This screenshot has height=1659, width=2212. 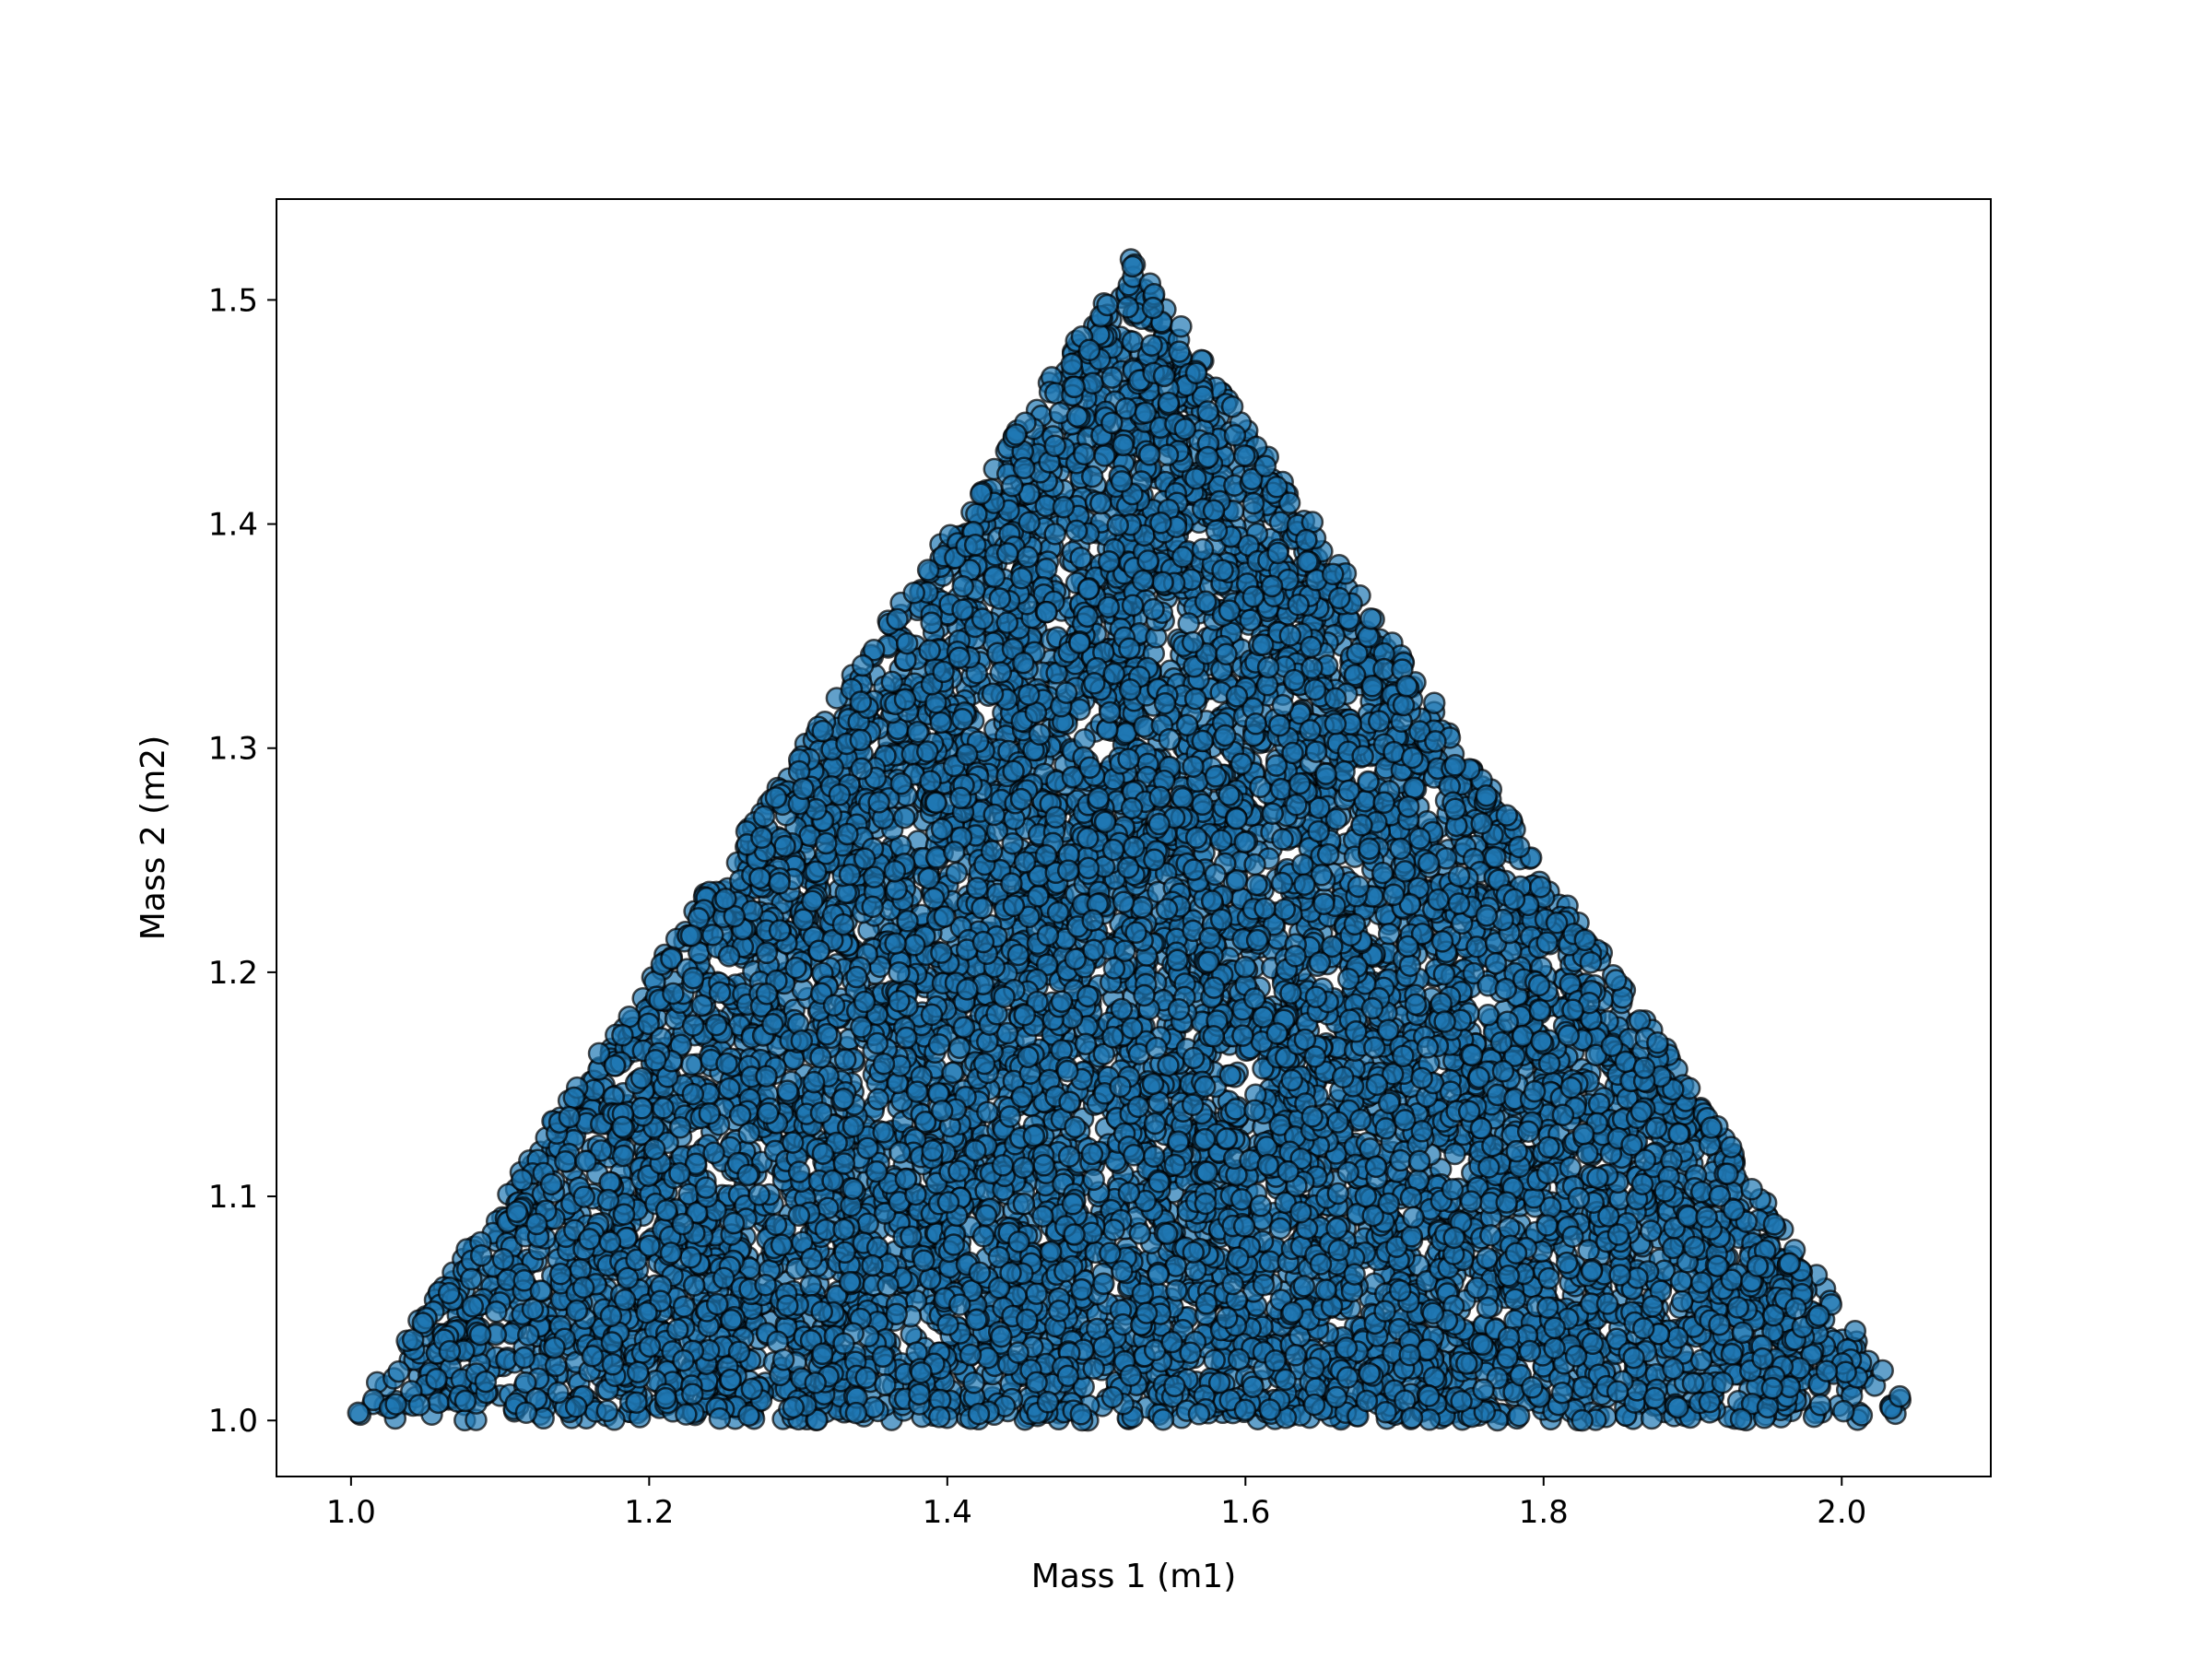 I want to click on scatter-point, so click(x=359, y=1413).